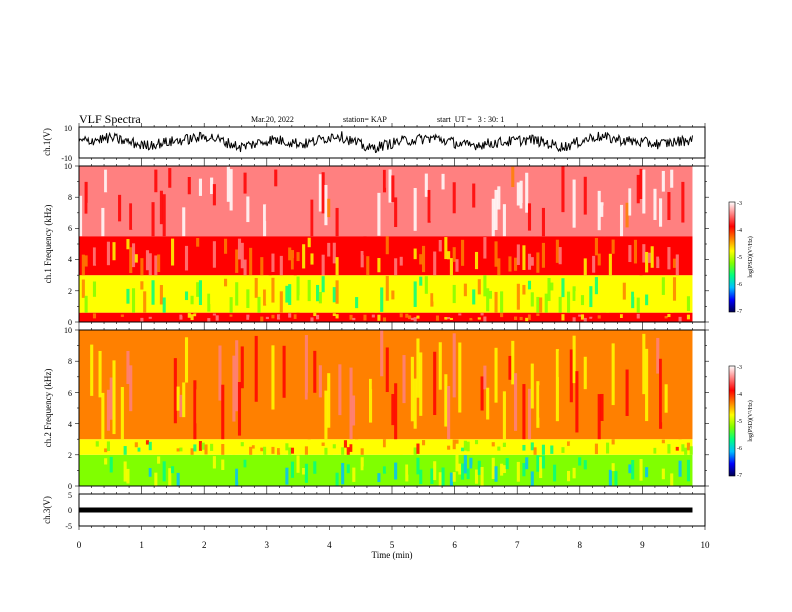 The height and width of the screenshot is (612, 792). I want to click on colorbar-1-label: log(PSD)(V²/Hz), so click(750, 256).